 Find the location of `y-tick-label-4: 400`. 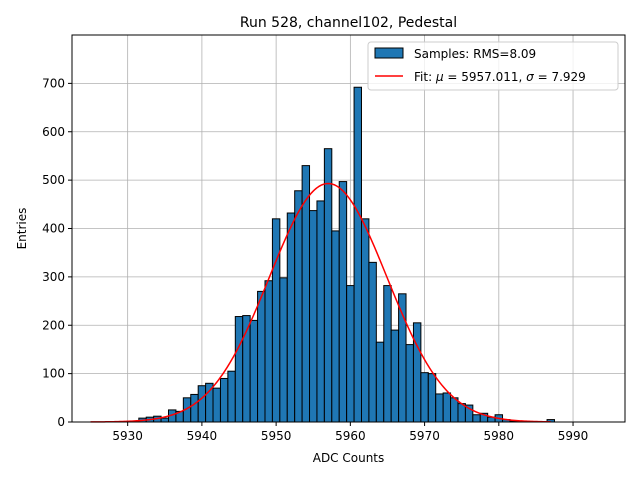

y-tick-label-4: 400 is located at coordinates (53, 229).